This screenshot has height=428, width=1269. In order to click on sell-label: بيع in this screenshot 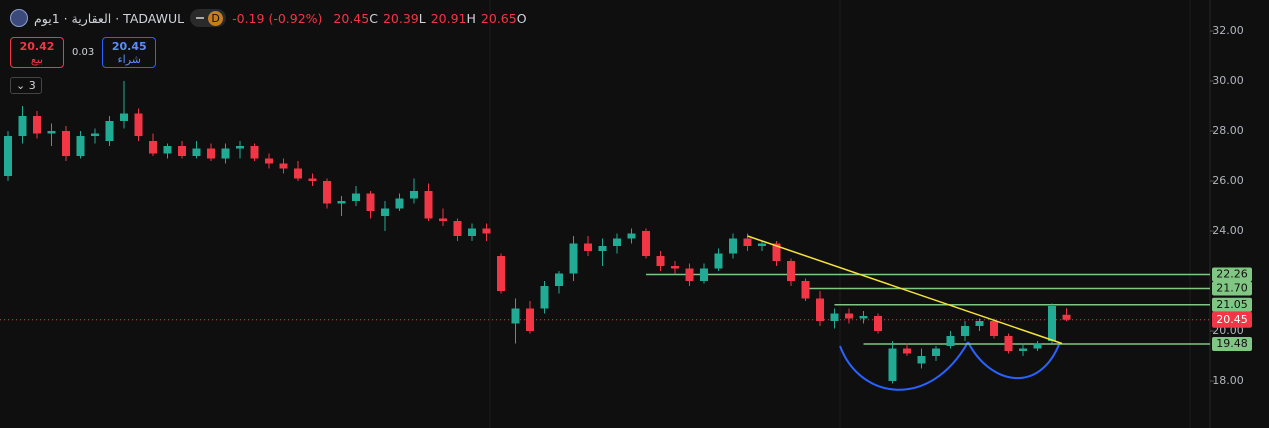, I will do `click(37, 59)`.